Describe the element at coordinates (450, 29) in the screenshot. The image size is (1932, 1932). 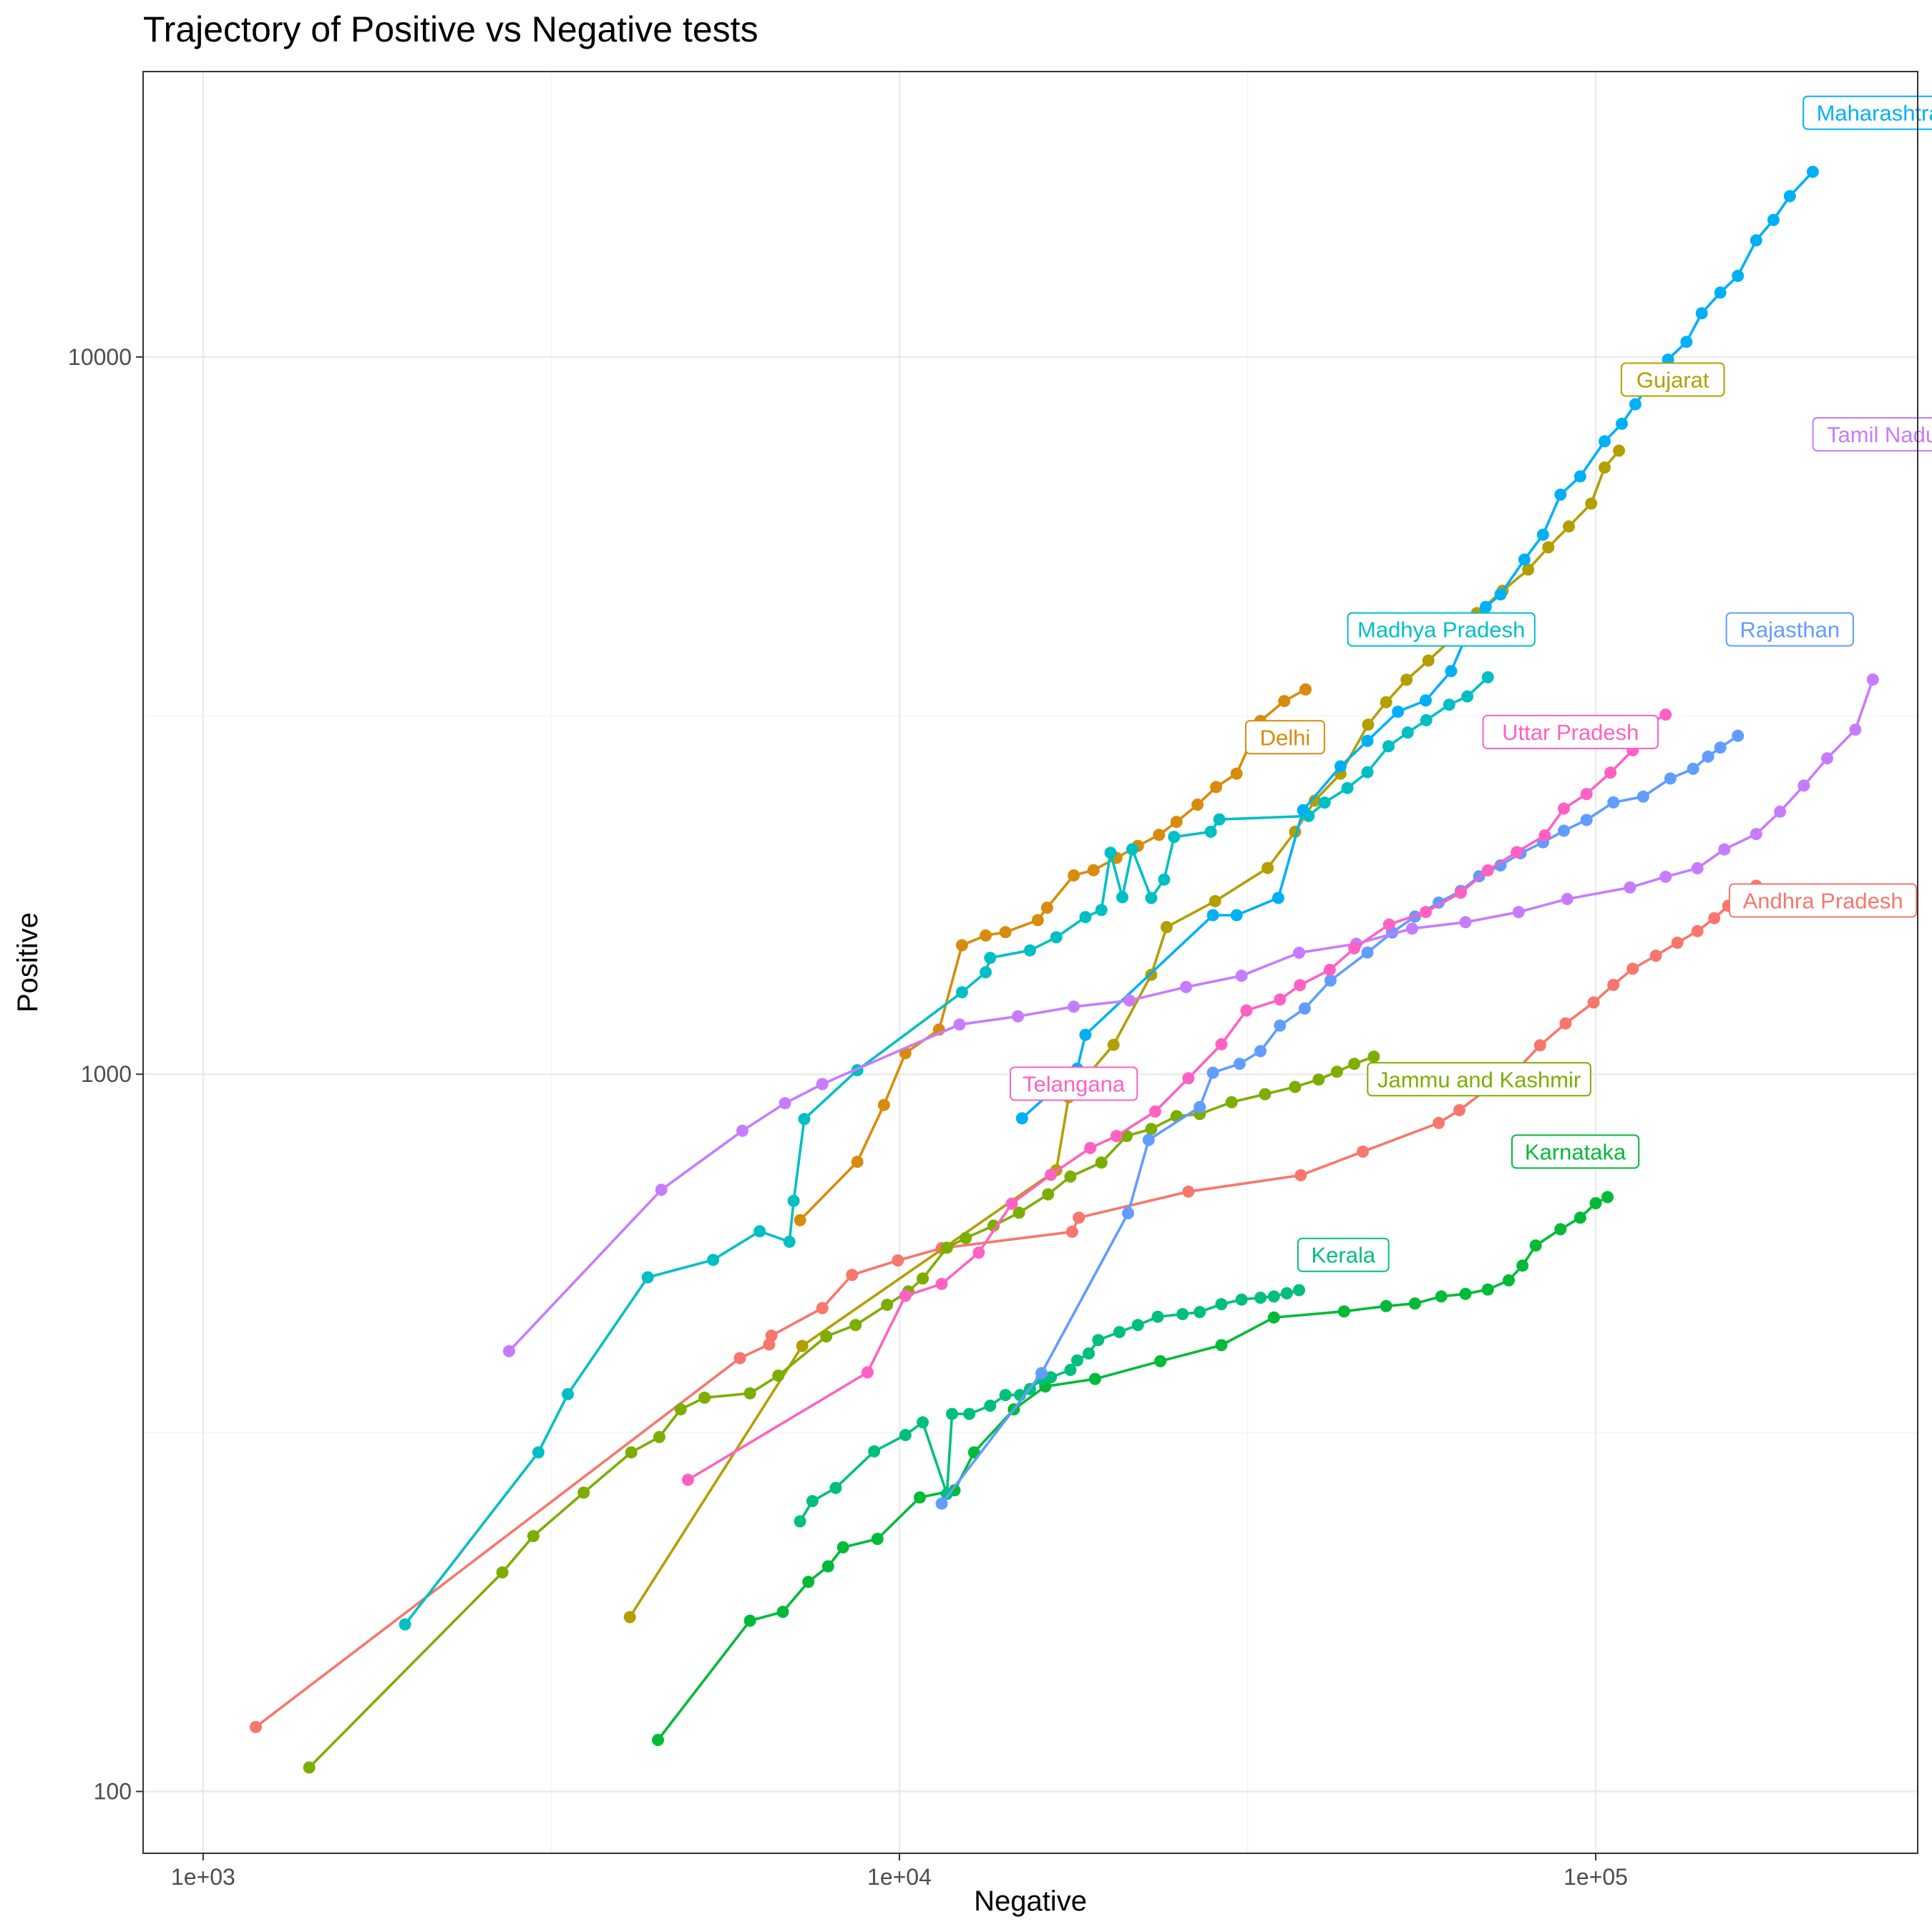
I see `chart-title: Trajectory of Positive vs Negative tests` at that location.